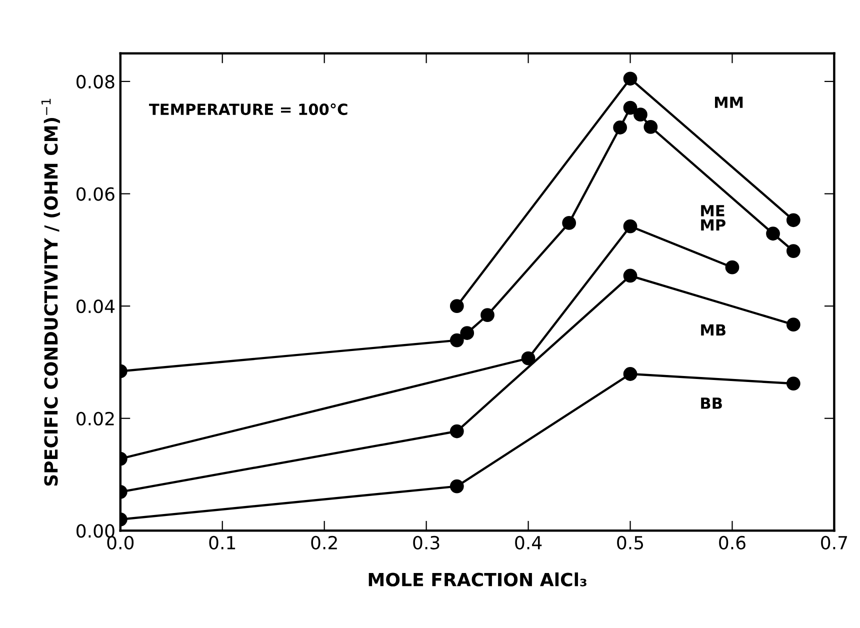 The height and width of the screenshot is (628, 860). What do you see at coordinates (95, 307) in the screenshot?
I see `y-tick-label: 0.04` at bounding box center [95, 307].